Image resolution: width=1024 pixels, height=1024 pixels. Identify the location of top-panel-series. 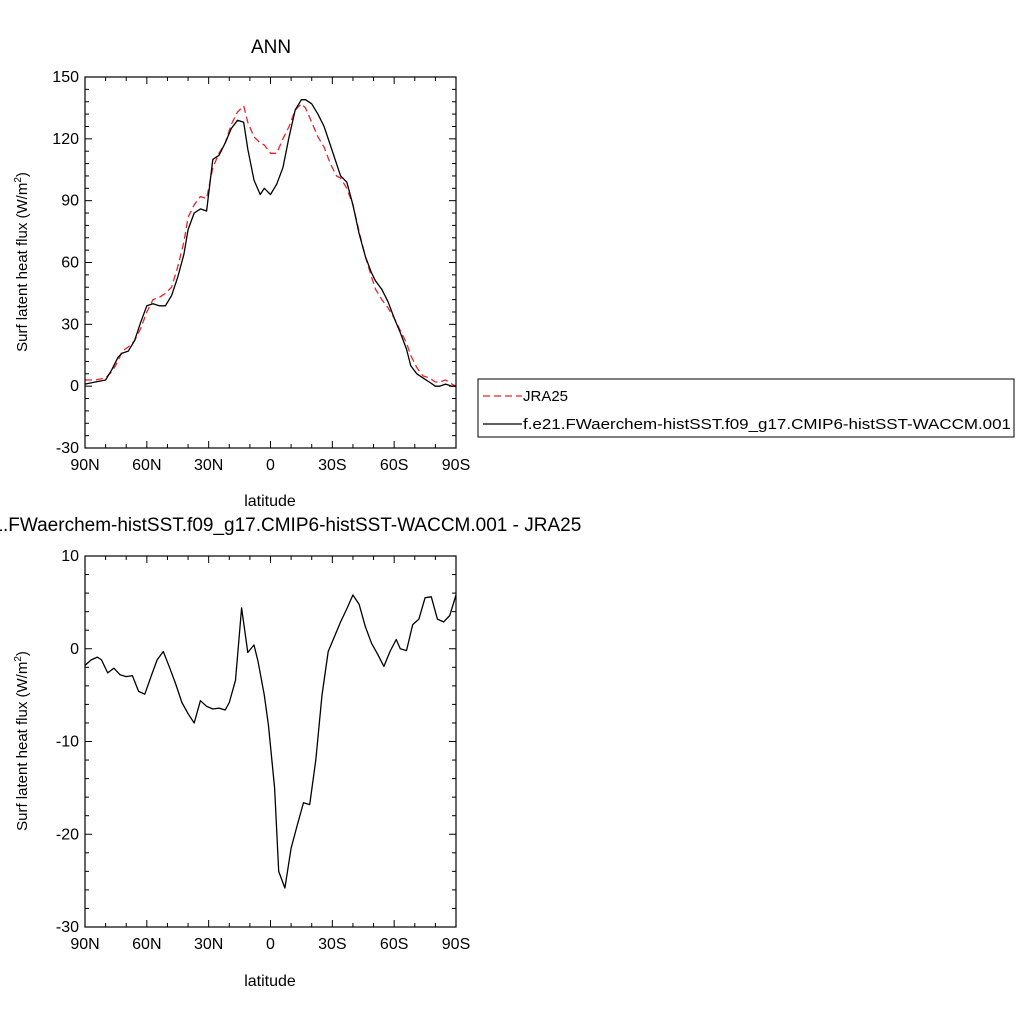
(270, 243).